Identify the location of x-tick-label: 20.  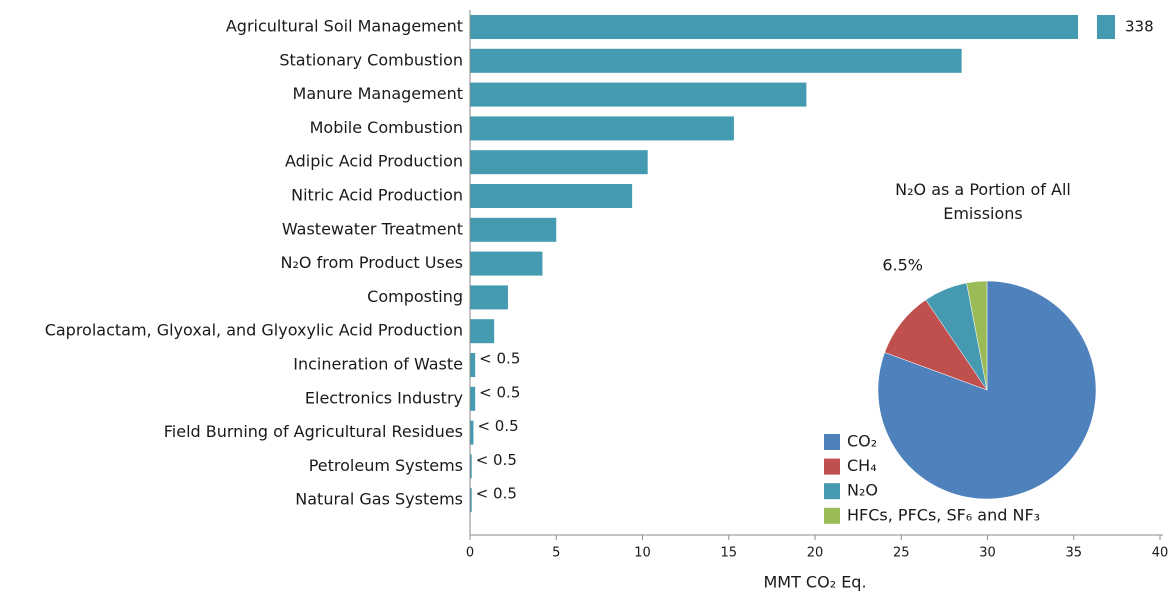
(815, 553).